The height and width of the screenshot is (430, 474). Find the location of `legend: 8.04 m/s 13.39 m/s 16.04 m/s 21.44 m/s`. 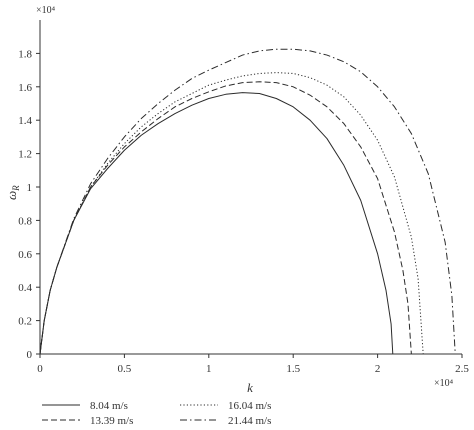

legend: 8.04 m/s 13.39 m/s 16.04 m/s 21.44 m/s is located at coordinates (156, 413).